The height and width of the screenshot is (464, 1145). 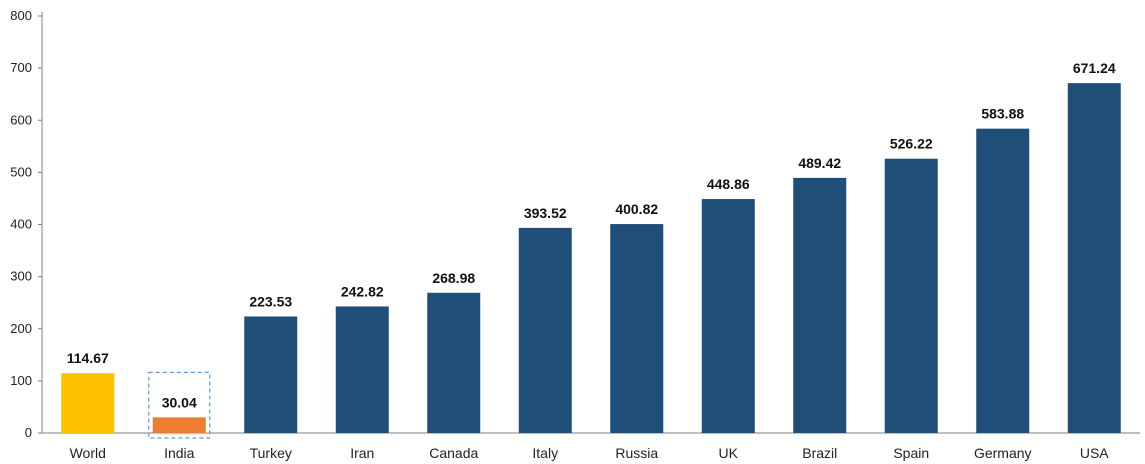 What do you see at coordinates (271, 453) in the screenshot?
I see `x-tick-label: Turkey` at bounding box center [271, 453].